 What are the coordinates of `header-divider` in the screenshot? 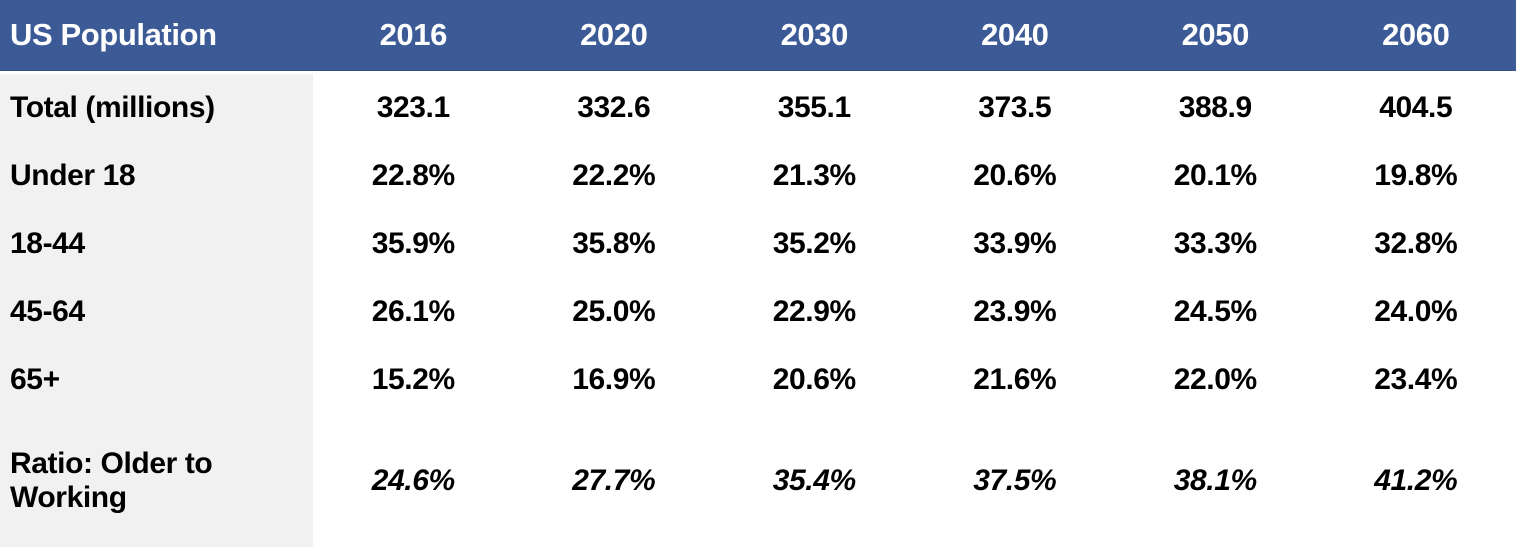 It's located at (758, 72).